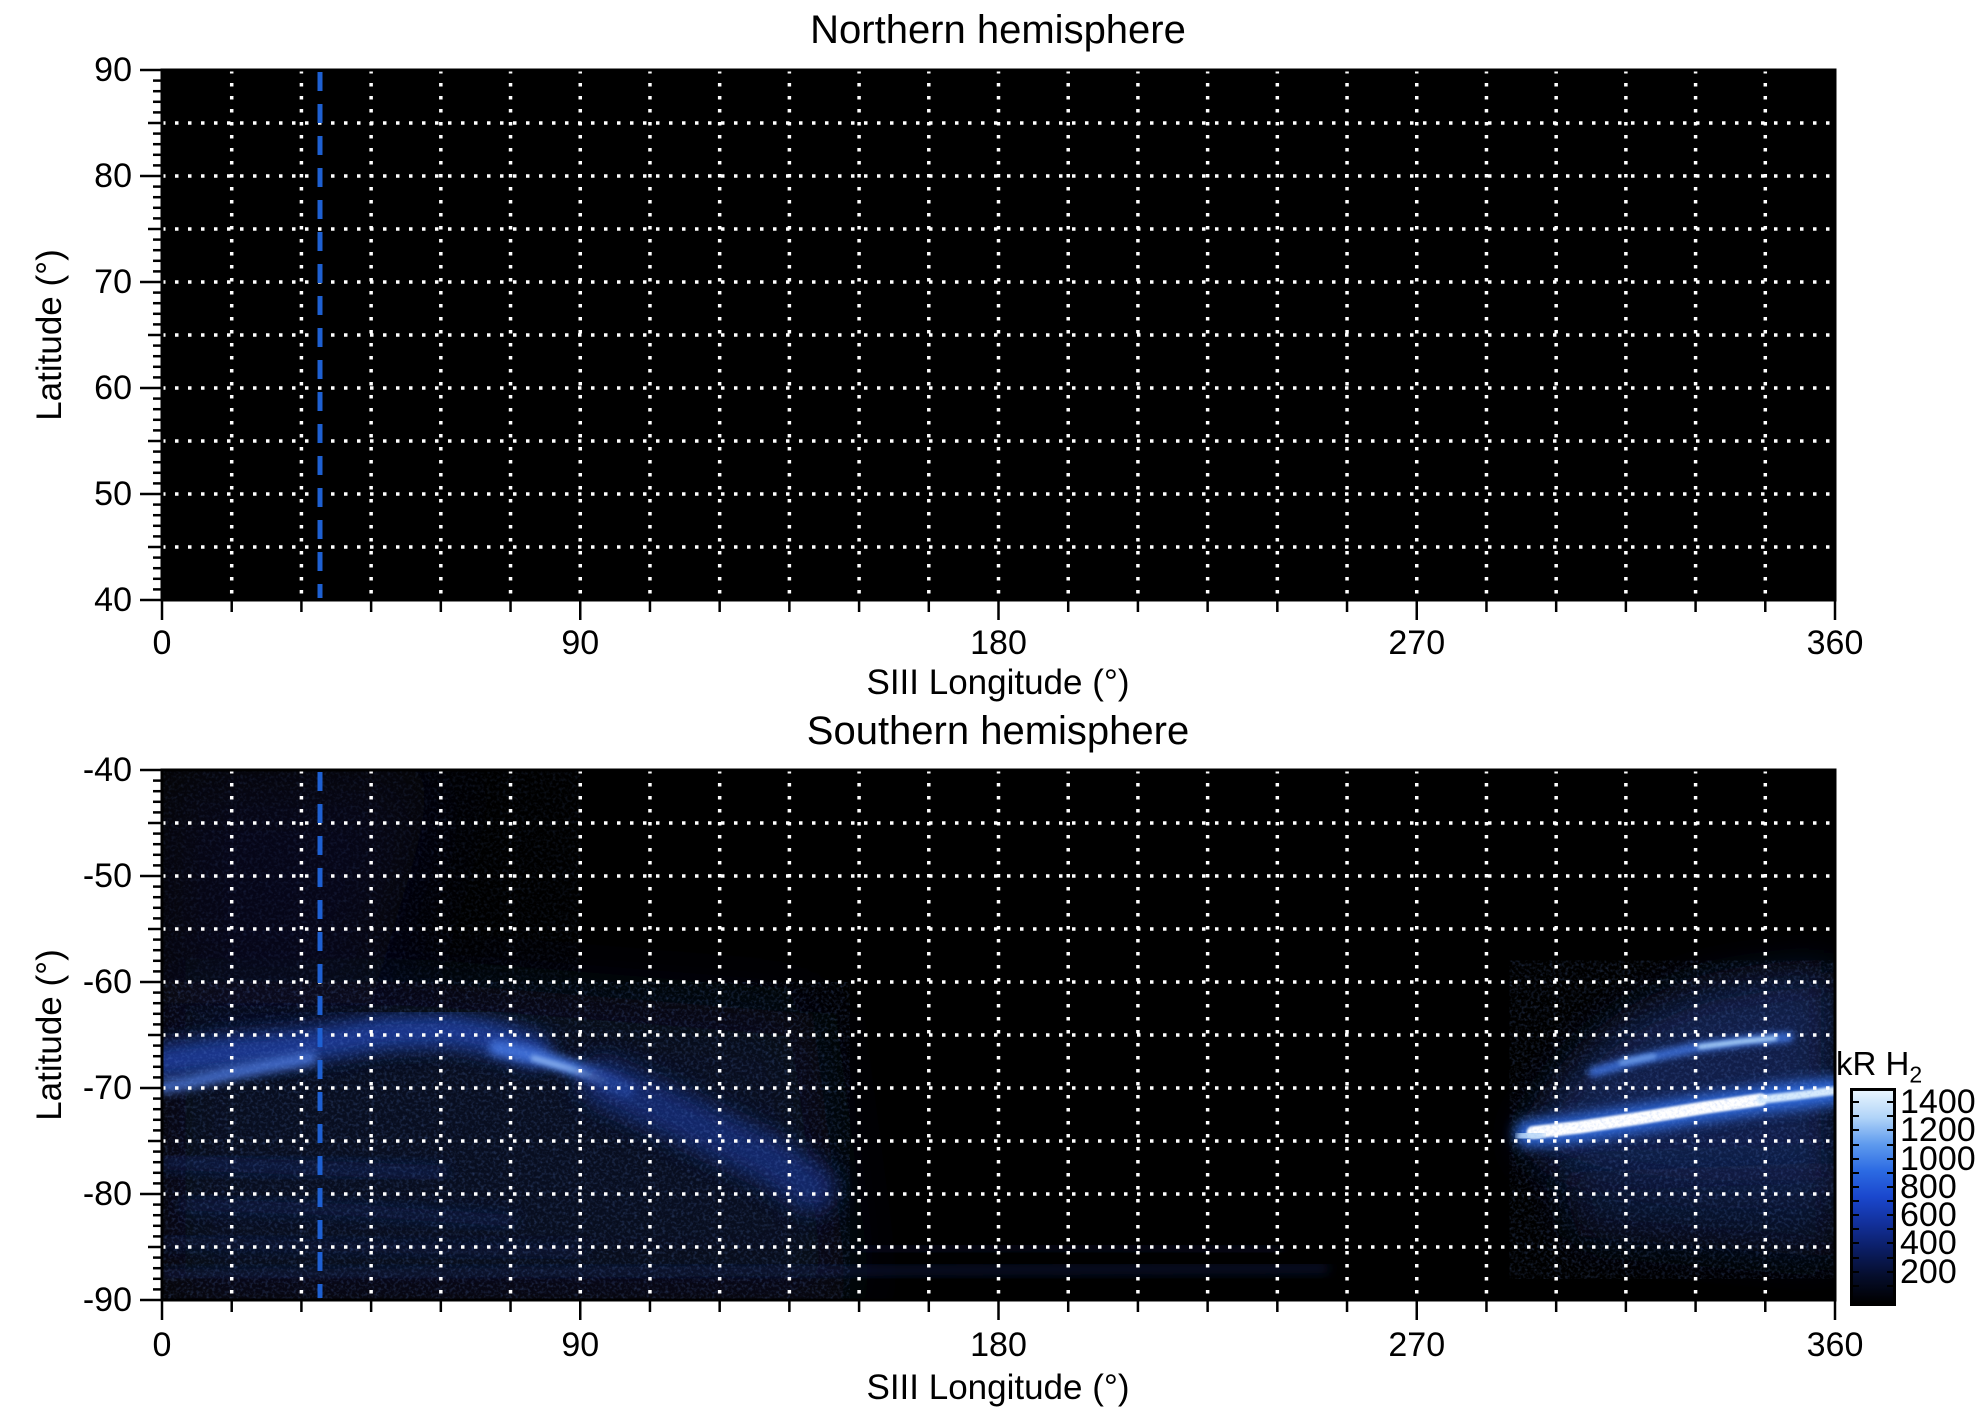  Describe the element at coordinates (107, 982) in the screenshot. I see `south-y-tick-label: -60` at that location.